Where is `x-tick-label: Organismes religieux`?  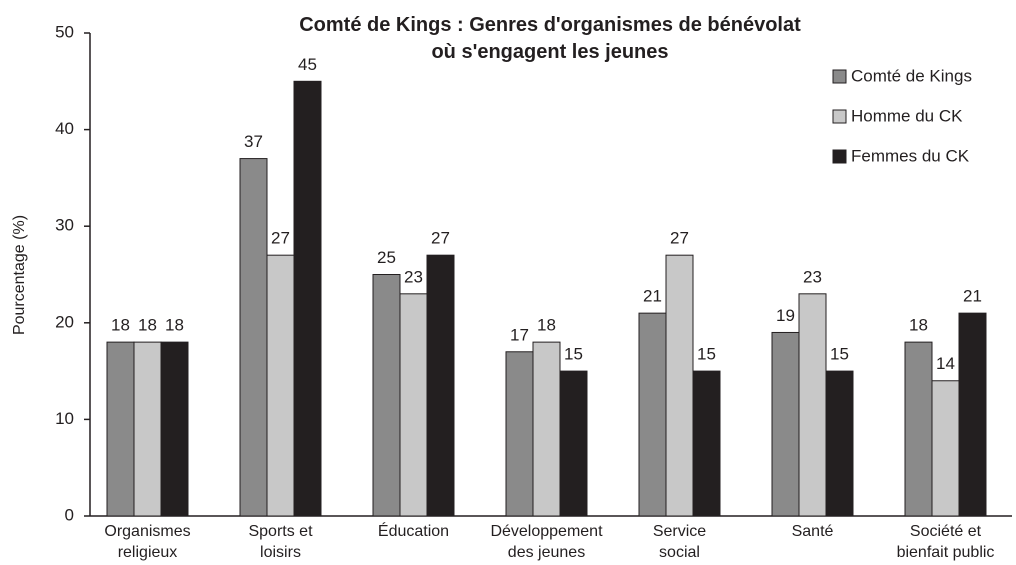 x-tick-label: Organismes religieux is located at coordinates (147, 542).